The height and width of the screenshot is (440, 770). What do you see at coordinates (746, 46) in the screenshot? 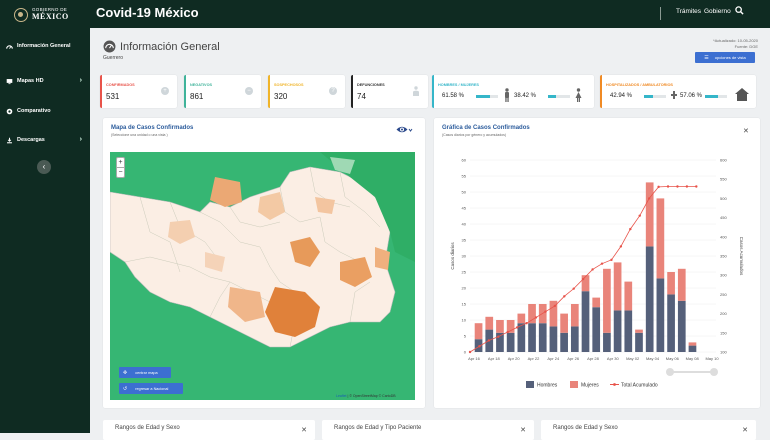
I see `source-text: Fuente: DGE` at bounding box center [746, 46].